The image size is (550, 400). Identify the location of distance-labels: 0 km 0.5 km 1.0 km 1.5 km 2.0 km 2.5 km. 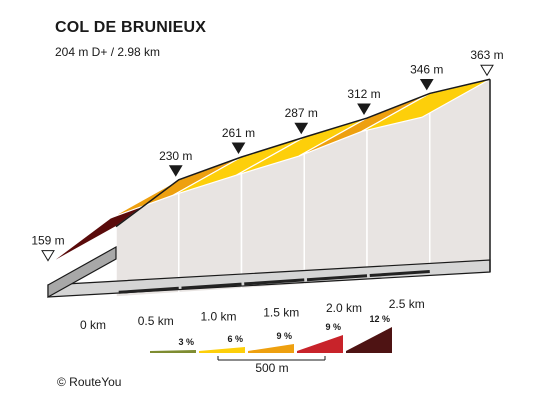
(252, 314).